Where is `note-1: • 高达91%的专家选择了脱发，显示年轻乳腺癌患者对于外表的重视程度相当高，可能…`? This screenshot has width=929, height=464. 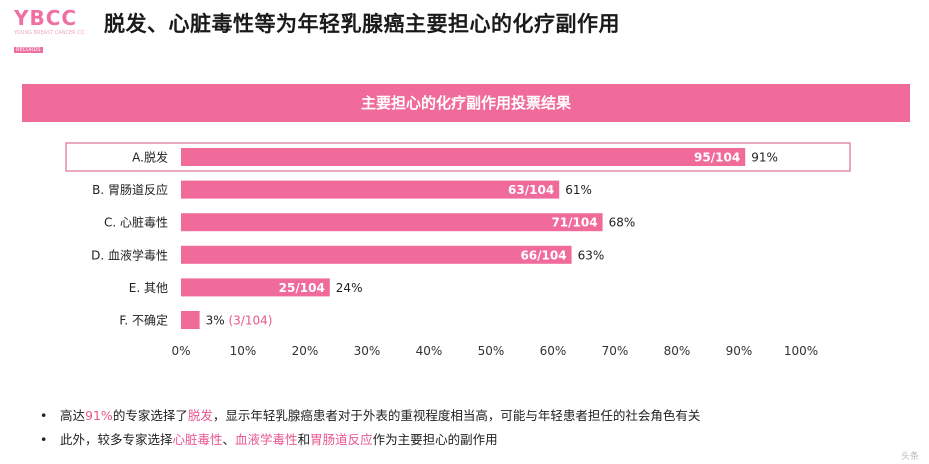
note-1: • 高达91%的专家选择了脱发，显示年轻乳腺癌患者对于外表的重视程度相当高，可能… is located at coordinates (370, 416).